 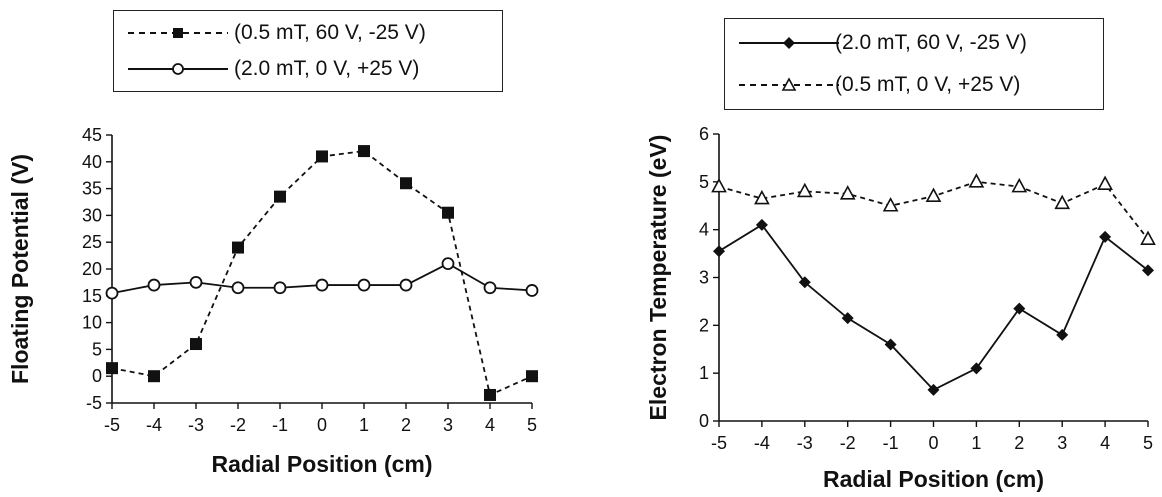 What do you see at coordinates (704, 325) in the screenshot?
I see `y-tick-label: 2` at bounding box center [704, 325].